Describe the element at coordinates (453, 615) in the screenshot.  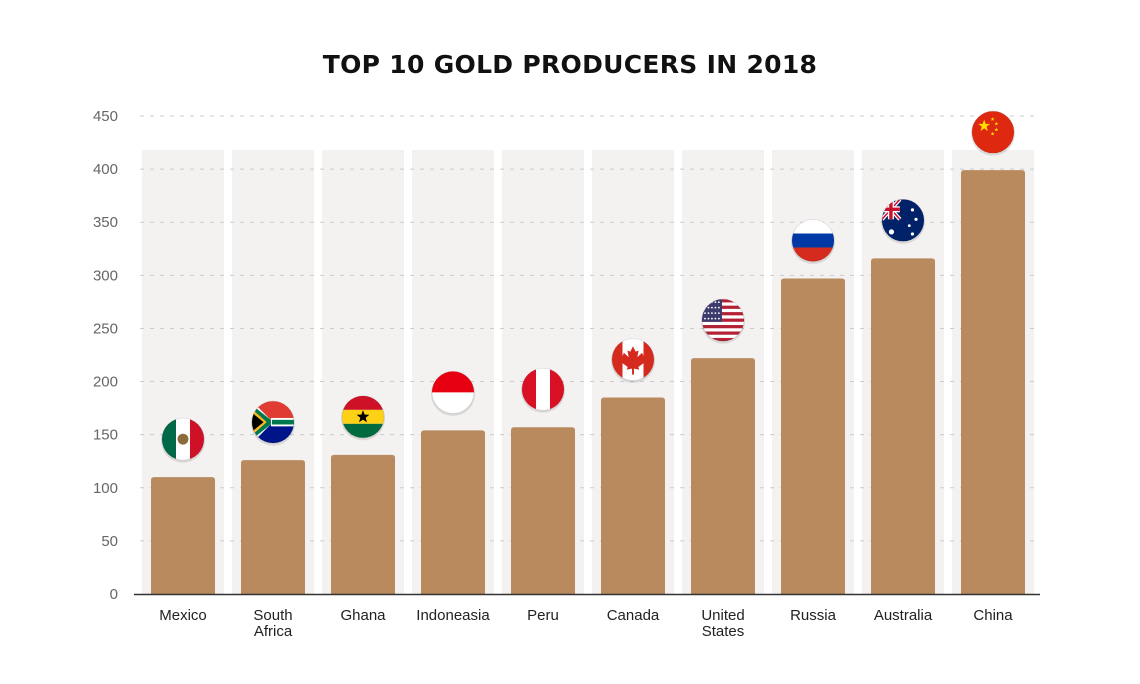
I see `x-category-label: Indoneasia` at that location.